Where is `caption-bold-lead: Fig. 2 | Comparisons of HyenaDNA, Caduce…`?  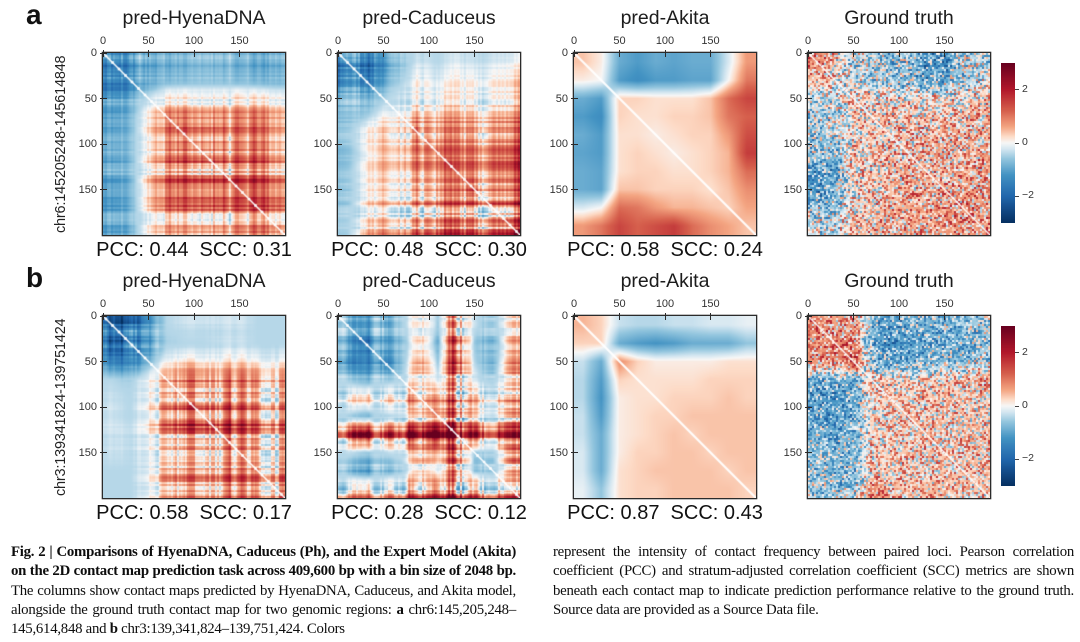
caption-bold-lead: Fig. 2 | Comparisons of HyenaDNA, Caduce… is located at coordinates (263, 562).